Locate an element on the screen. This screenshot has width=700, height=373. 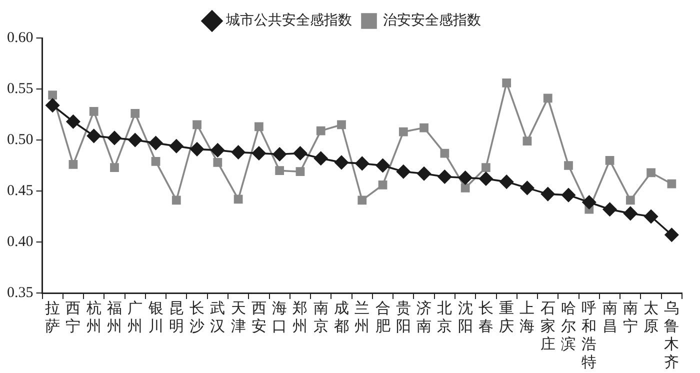
x-tick-label: 长沙 is located at coordinates (197, 317).